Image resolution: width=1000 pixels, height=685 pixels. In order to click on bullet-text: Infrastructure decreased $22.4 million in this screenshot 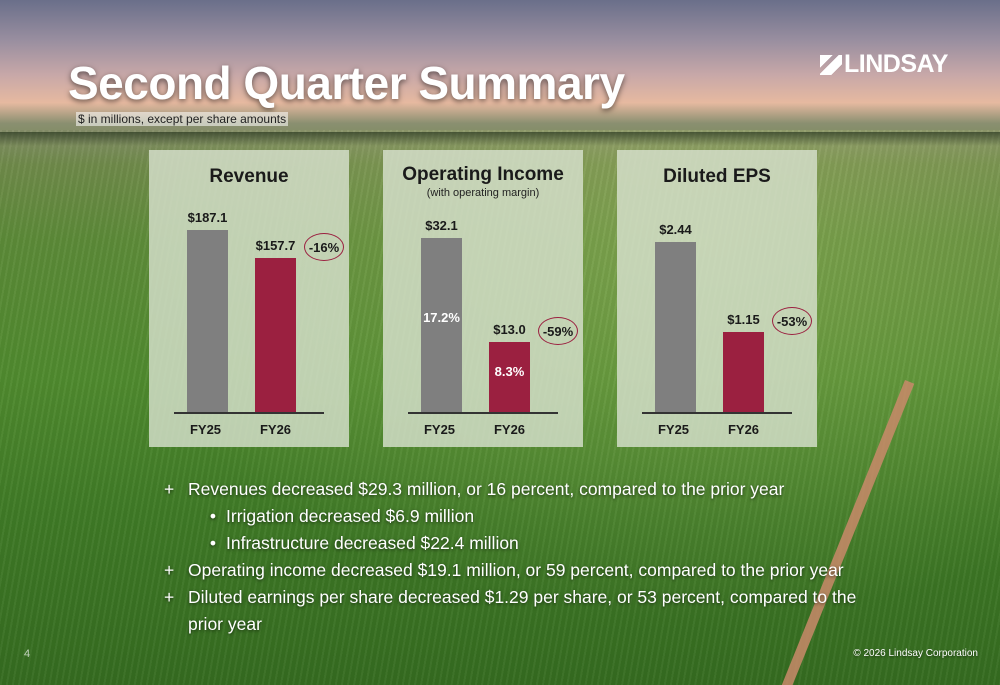, I will do `click(372, 543)`.